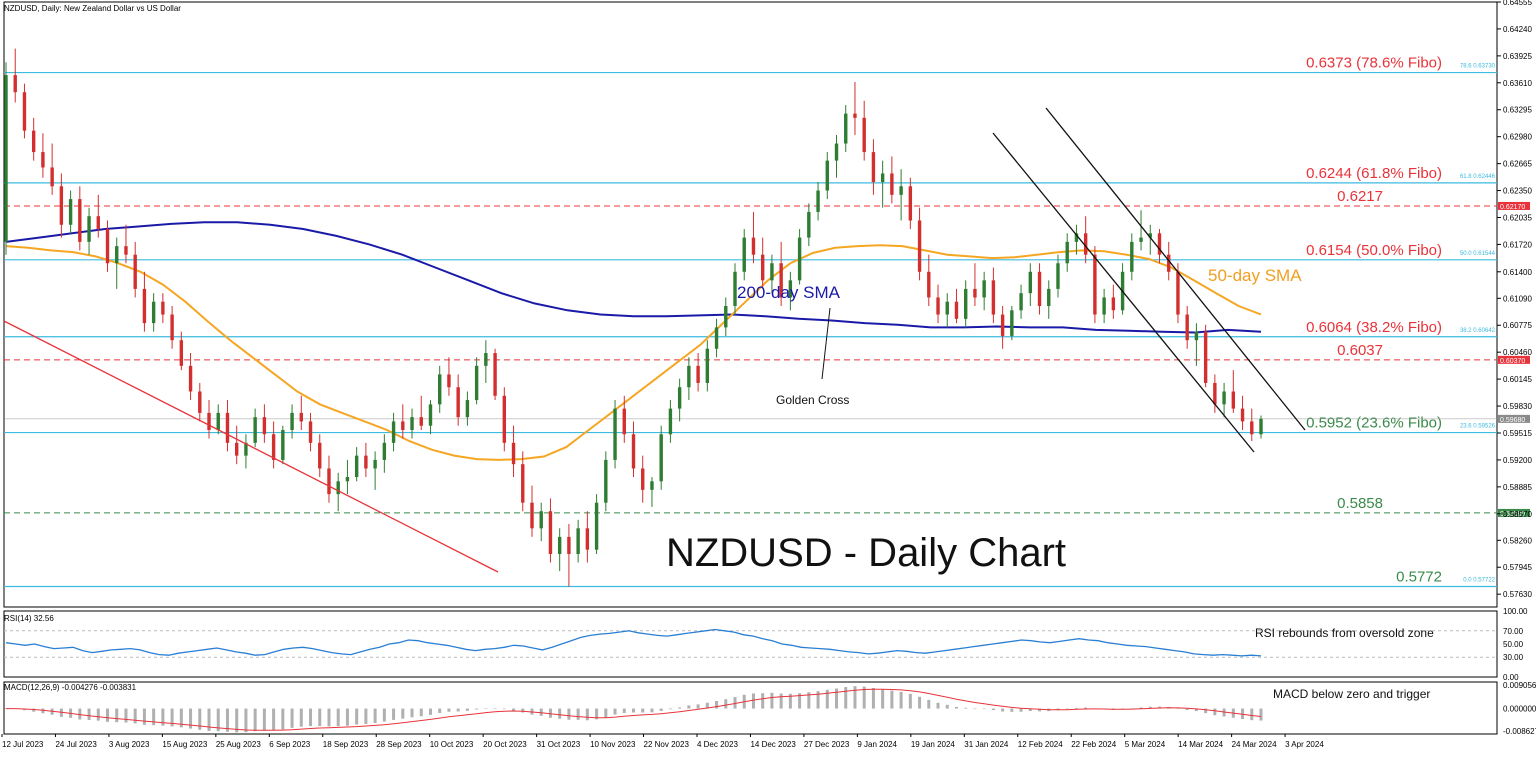 Image resolution: width=1536 pixels, height=759 pixels. I want to click on price-tick-label: 0.60775, so click(1517, 325).